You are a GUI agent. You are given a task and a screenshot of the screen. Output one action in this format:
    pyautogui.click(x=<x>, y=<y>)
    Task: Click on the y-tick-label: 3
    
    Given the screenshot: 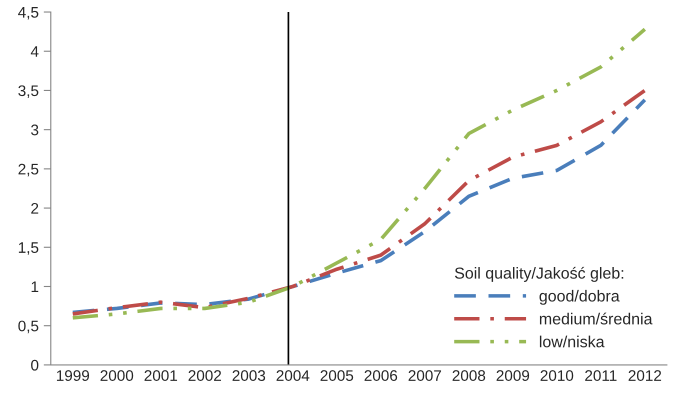 What is the action you would take?
    pyautogui.click(x=34, y=130)
    